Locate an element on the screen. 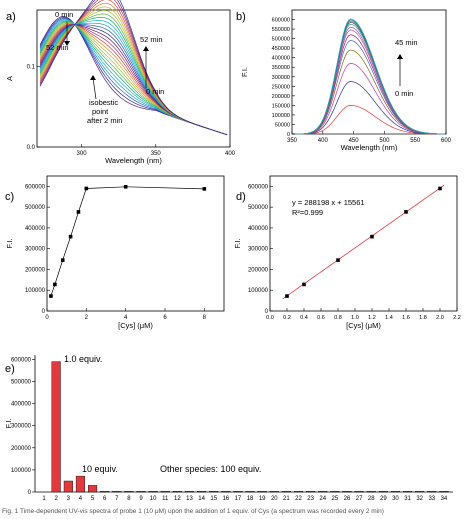 This screenshot has height=519, width=474. panel-e-xtick-label: 18 is located at coordinates (250, 499).